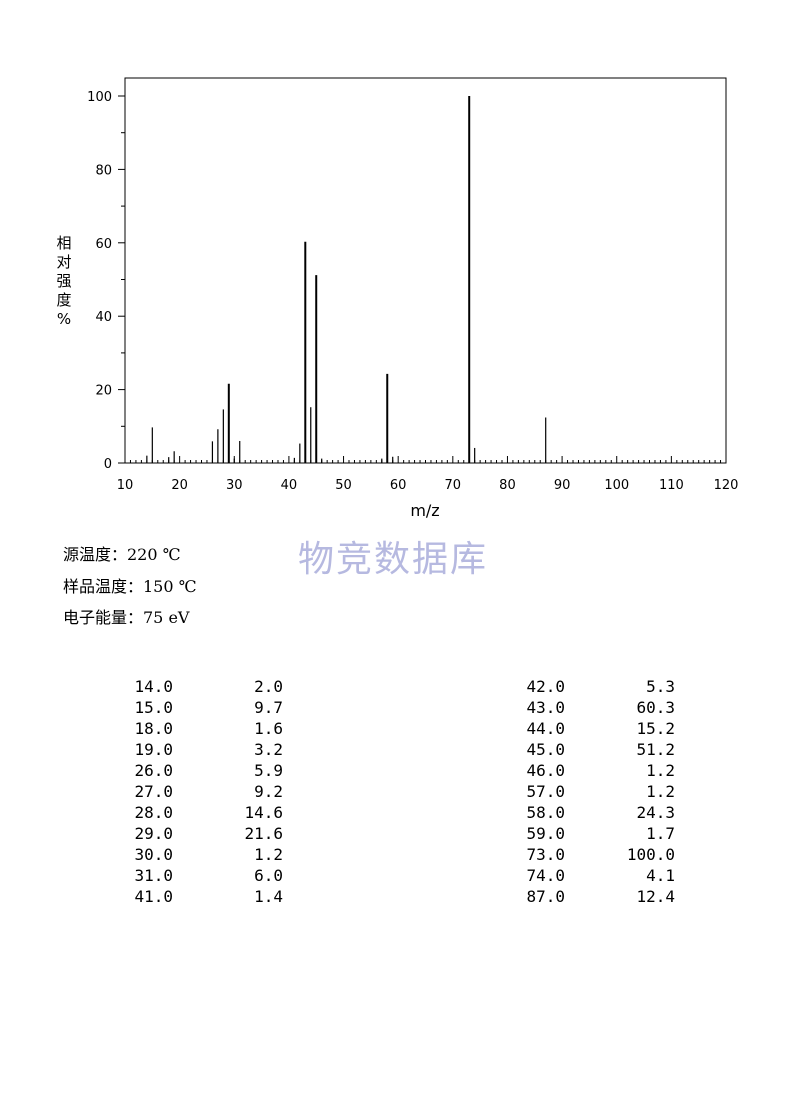  What do you see at coordinates (598, 833) in the screenshot?
I see `peak-table-row: 59.0 1.7` at bounding box center [598, 833].